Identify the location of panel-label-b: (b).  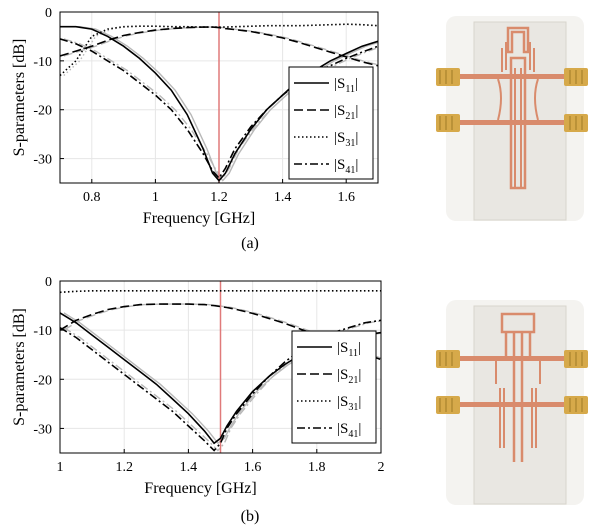
(250, 516).